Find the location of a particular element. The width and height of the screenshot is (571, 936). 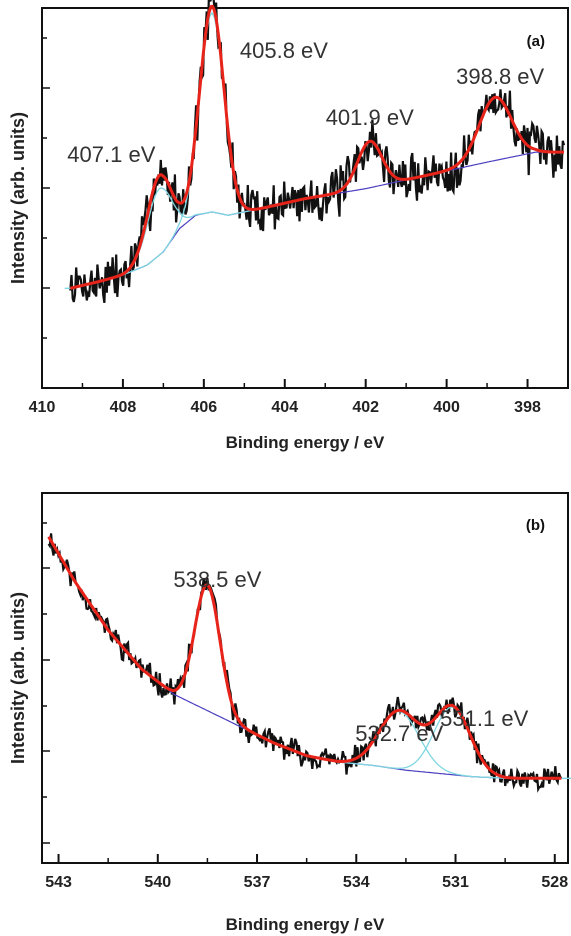

panel-a-y-axis-title: Intensity (arb. units) is located at coordinates (18, 198).